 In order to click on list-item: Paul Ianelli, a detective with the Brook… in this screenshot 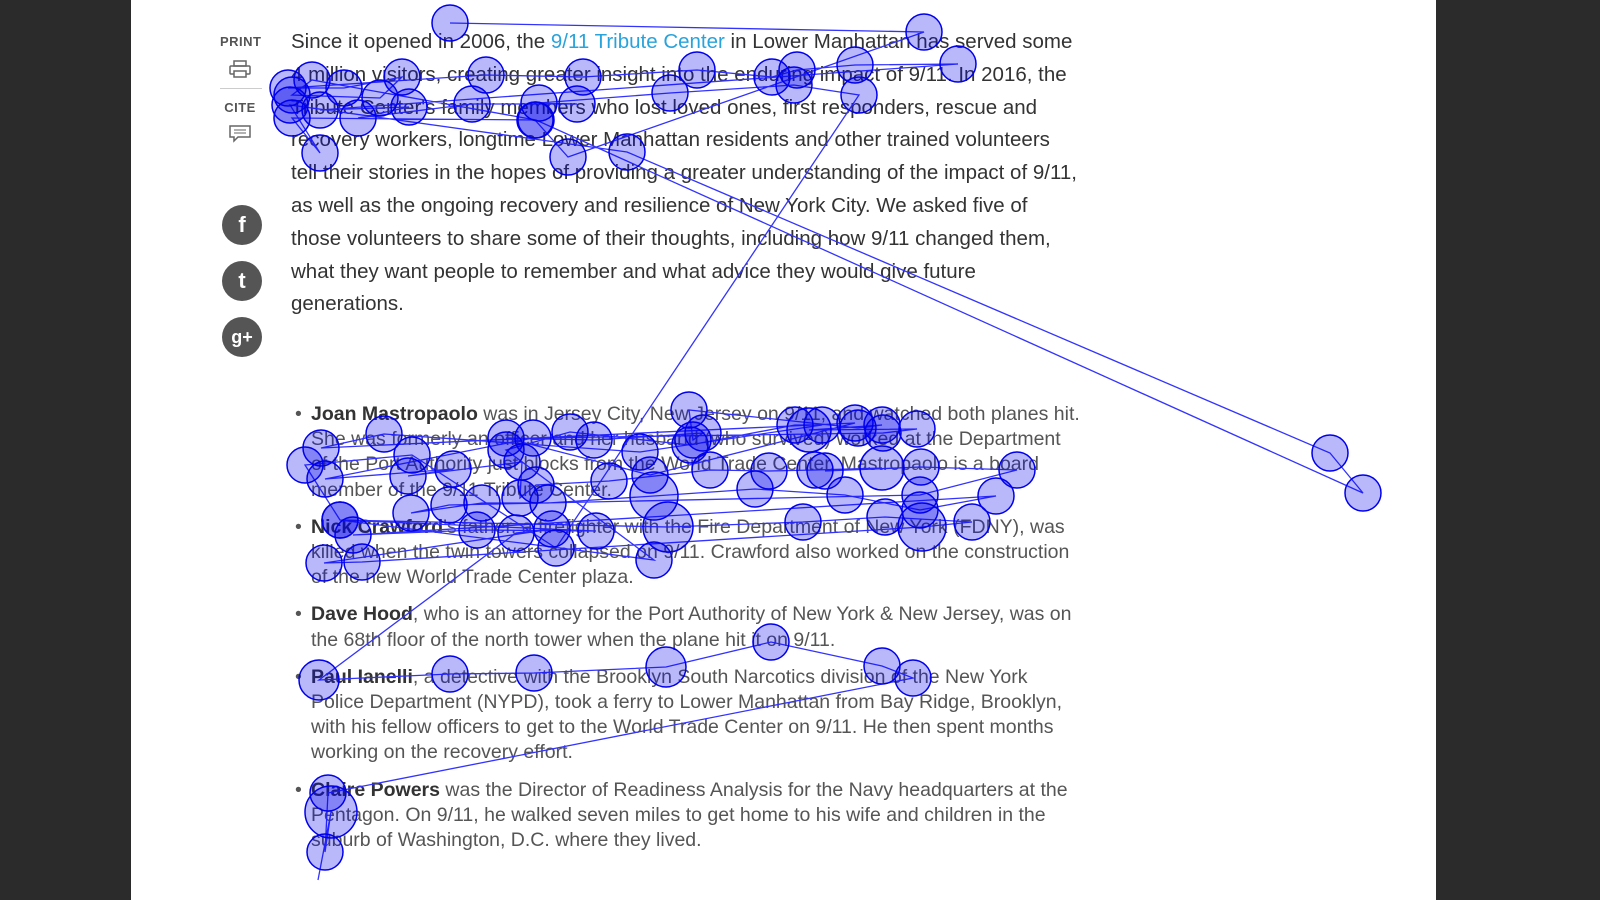, I will do `click(686, 715)`.